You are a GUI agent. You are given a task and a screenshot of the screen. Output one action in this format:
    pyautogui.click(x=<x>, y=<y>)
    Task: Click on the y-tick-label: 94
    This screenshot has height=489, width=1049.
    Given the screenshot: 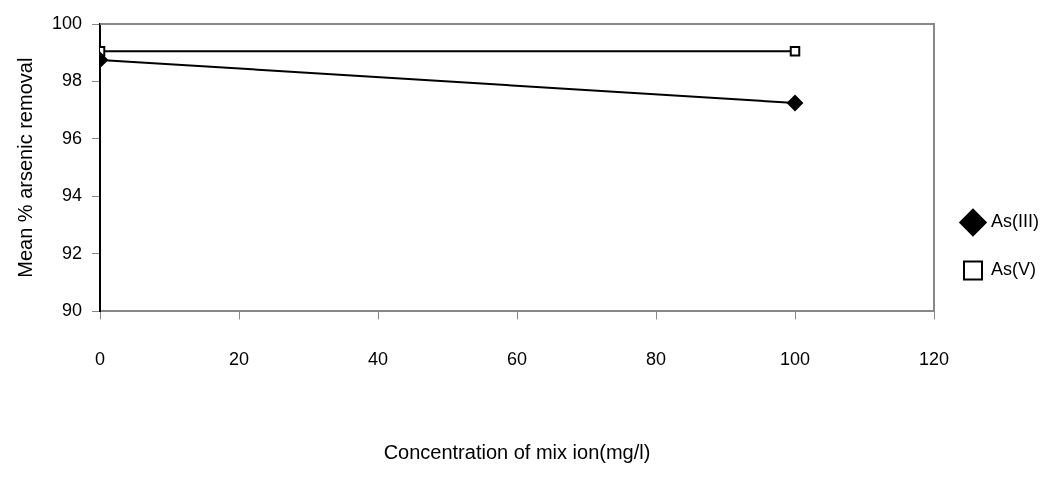 What is the action you would take?
    pyautogui.click(x=72, y=195)
    